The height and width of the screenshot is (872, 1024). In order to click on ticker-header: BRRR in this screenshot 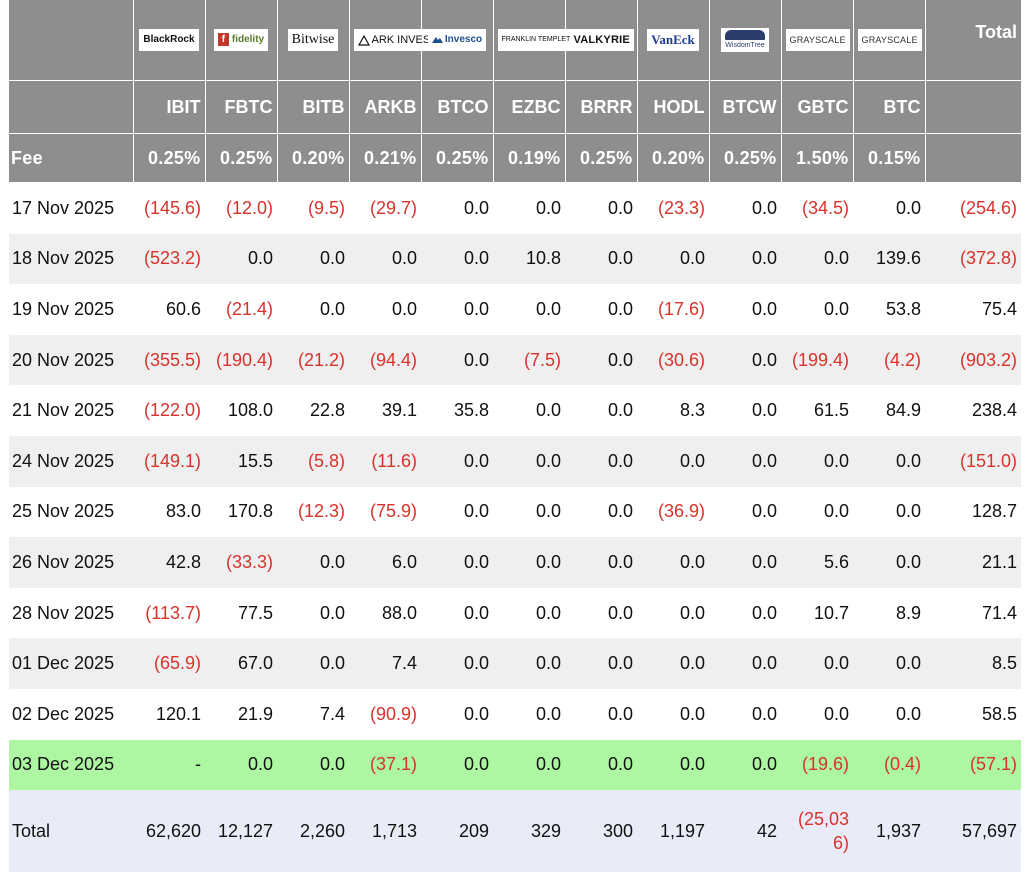, I will do `click(601, 107)`.